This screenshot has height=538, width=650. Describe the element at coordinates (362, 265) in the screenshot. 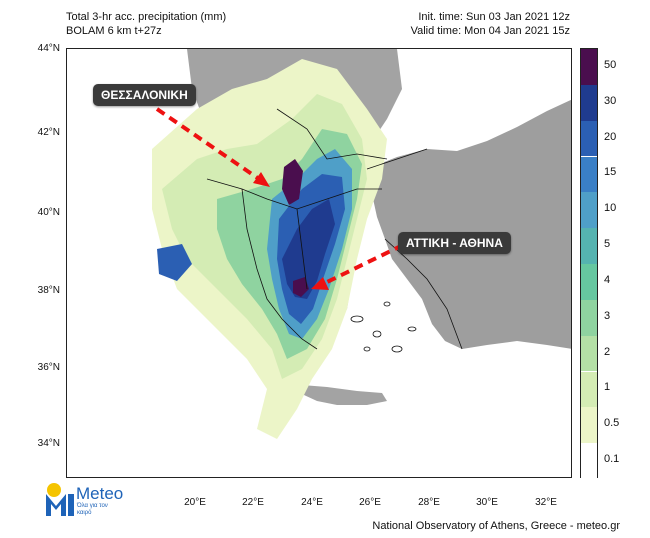

I see `arrow-attiki` at that location.